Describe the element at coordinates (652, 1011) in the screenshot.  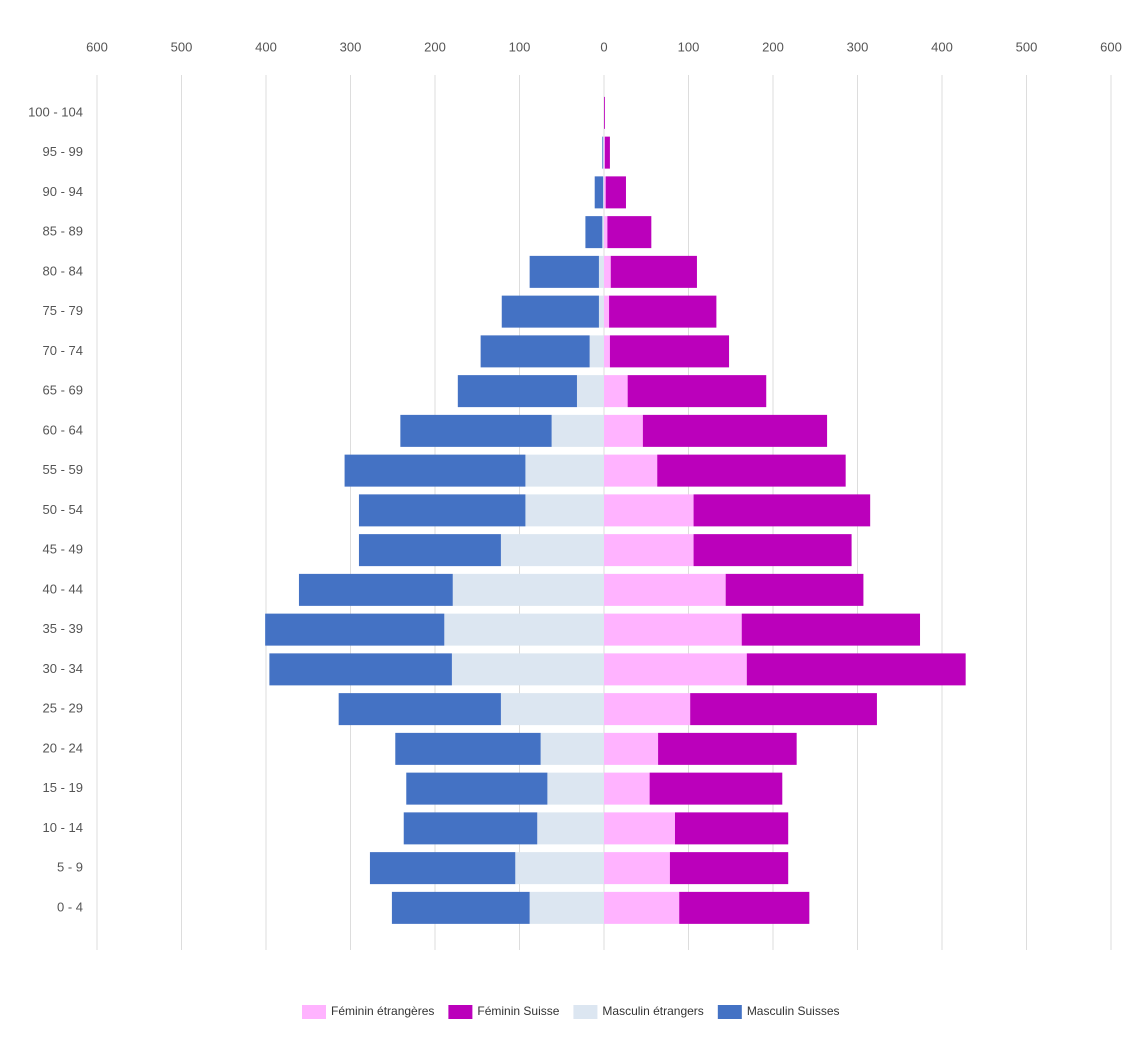
I see `legend-label: Masculin étrangers` at that location.